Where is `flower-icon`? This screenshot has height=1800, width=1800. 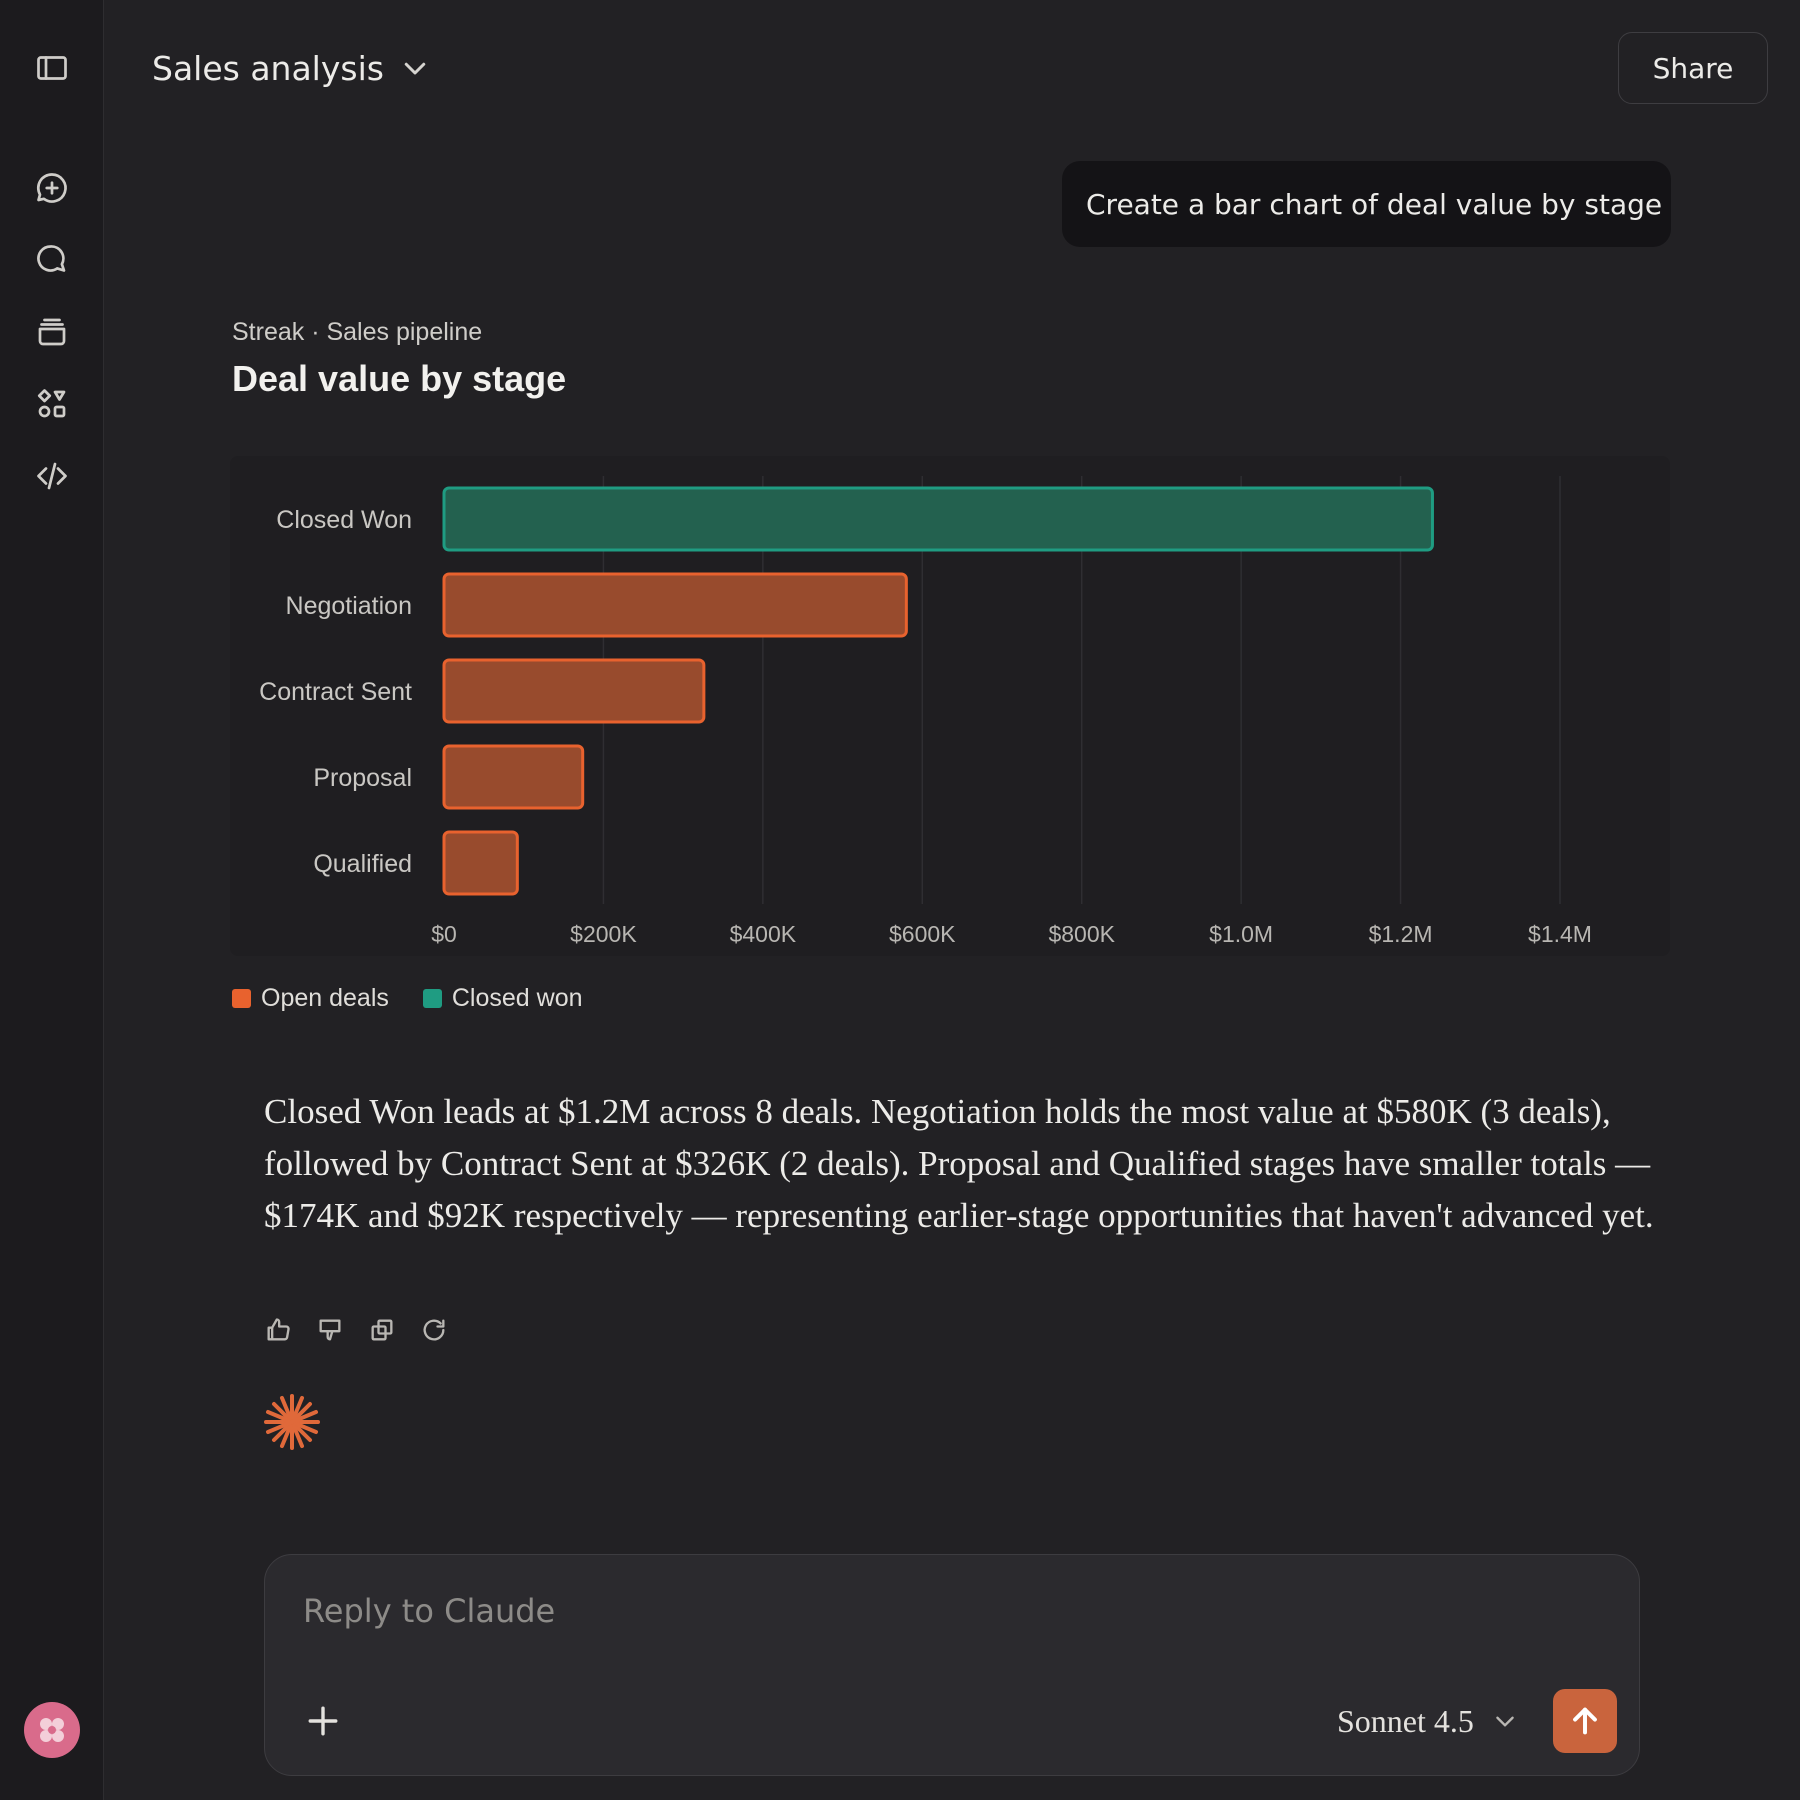 flower-icon is located at coordinates (52, 1730).